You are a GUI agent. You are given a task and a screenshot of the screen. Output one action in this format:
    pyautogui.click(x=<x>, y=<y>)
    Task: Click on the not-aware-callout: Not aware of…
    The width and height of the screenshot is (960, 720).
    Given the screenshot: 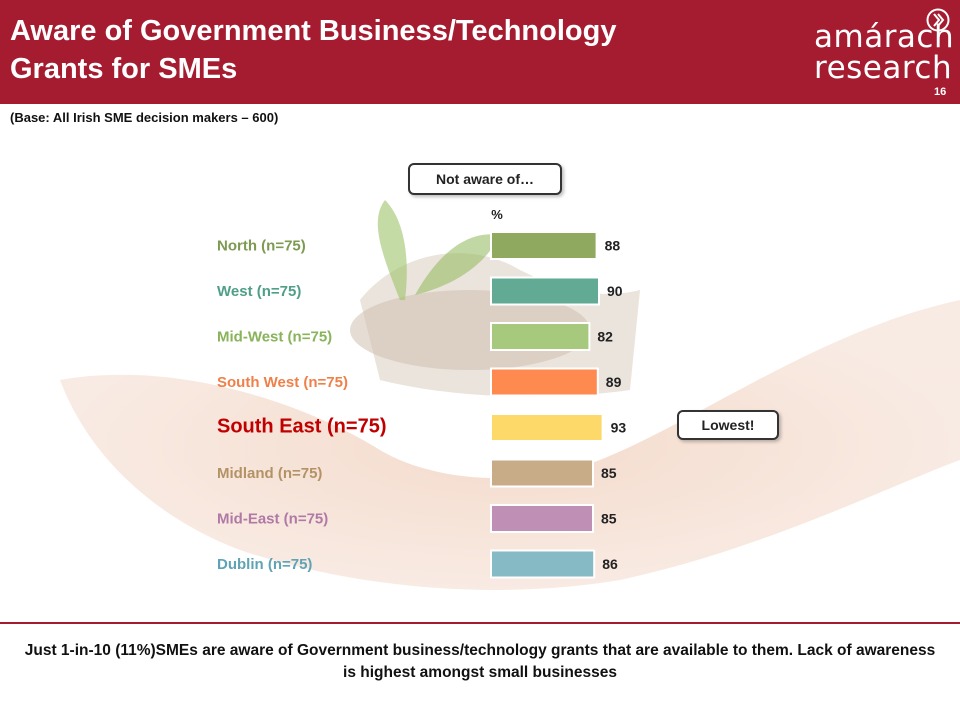 What is the action you would take?
    pyautogui.click(x=485, y=179)
    